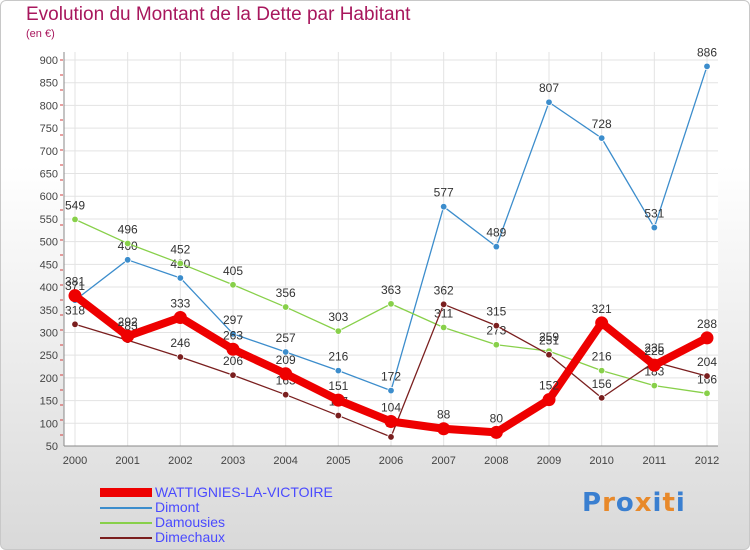 This screenshot has height=550, width=750. Describe the element at coordinates (549, 337) in the screenshot. I see `data-label: 259` at that location.